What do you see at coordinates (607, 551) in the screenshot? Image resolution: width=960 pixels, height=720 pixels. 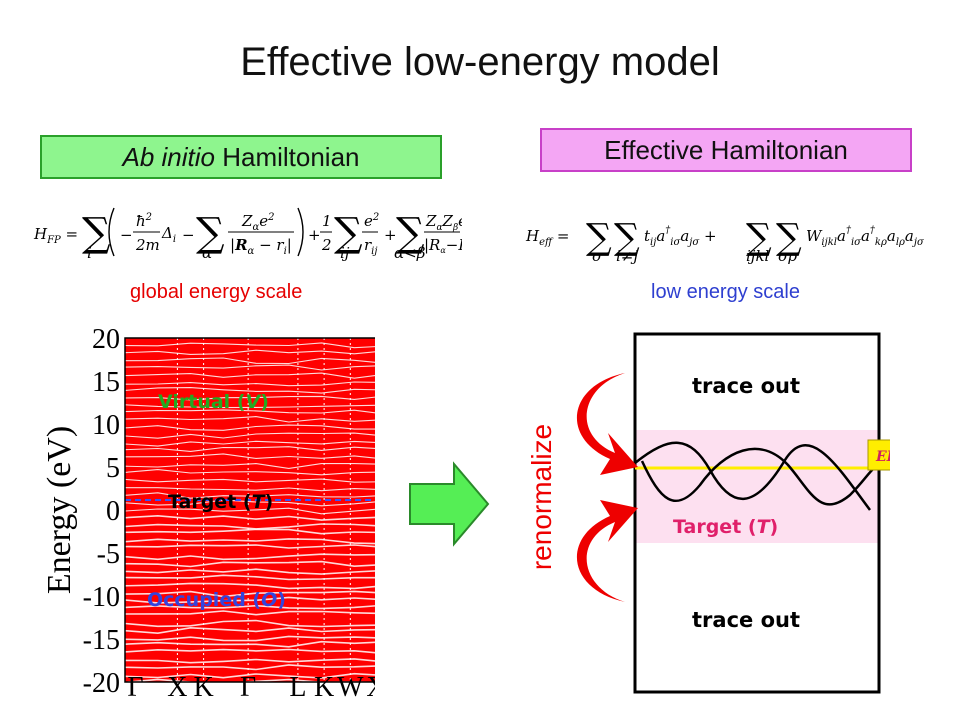 I see `renormalize-arrow-bottom` at bounding box center [607, 551].